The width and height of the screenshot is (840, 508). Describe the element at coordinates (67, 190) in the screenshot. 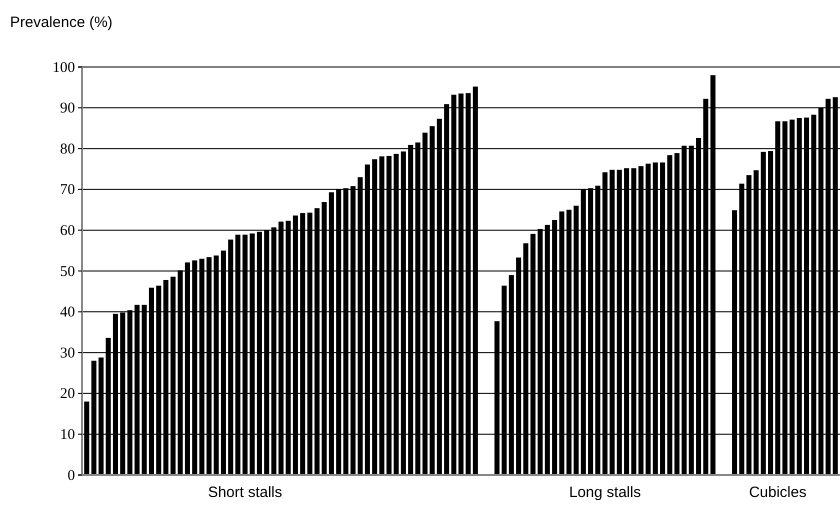

I see `y-tick-label: 70` at that location.